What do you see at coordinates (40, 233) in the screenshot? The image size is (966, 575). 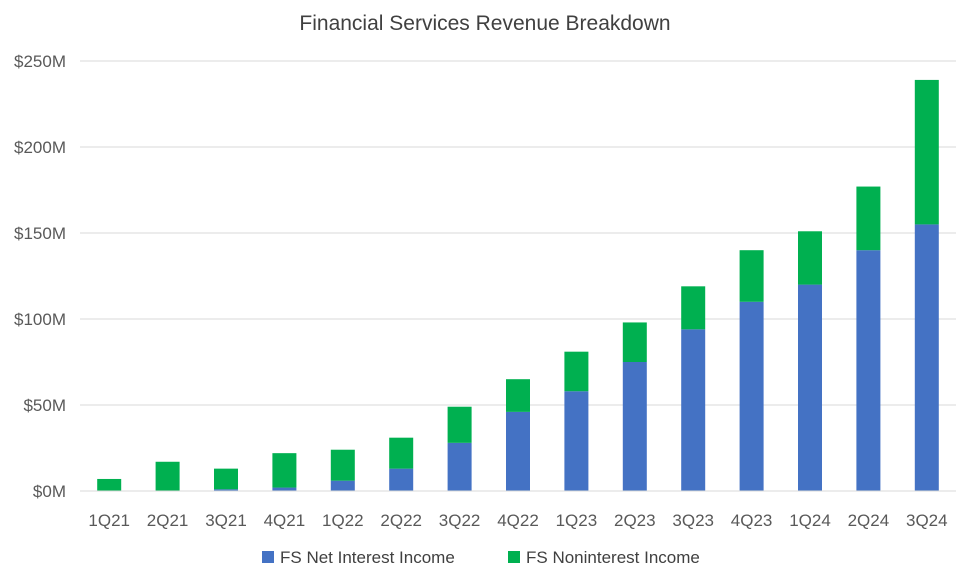 I see `y-tick-label: $150M` at bounding box center [40, 233].